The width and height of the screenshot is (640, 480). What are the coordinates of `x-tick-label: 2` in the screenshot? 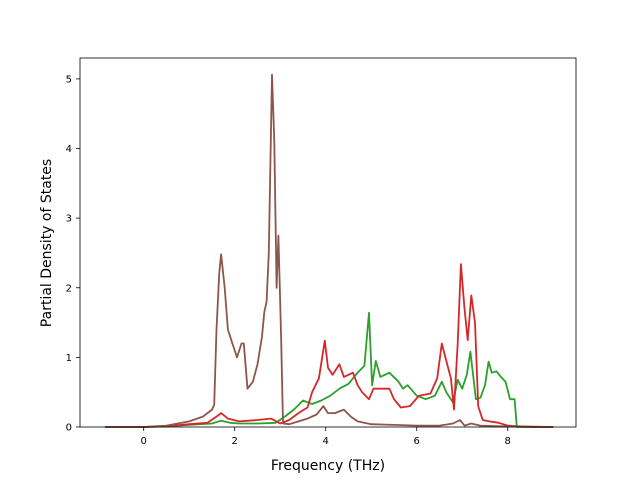 It's located at (235, 441).